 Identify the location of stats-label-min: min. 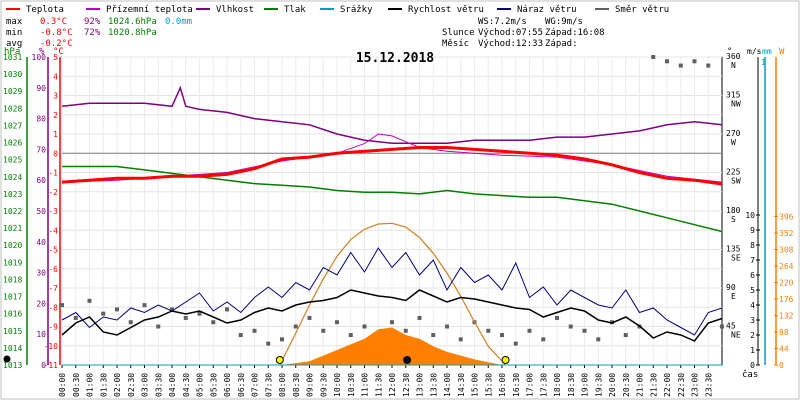
(14, 33).